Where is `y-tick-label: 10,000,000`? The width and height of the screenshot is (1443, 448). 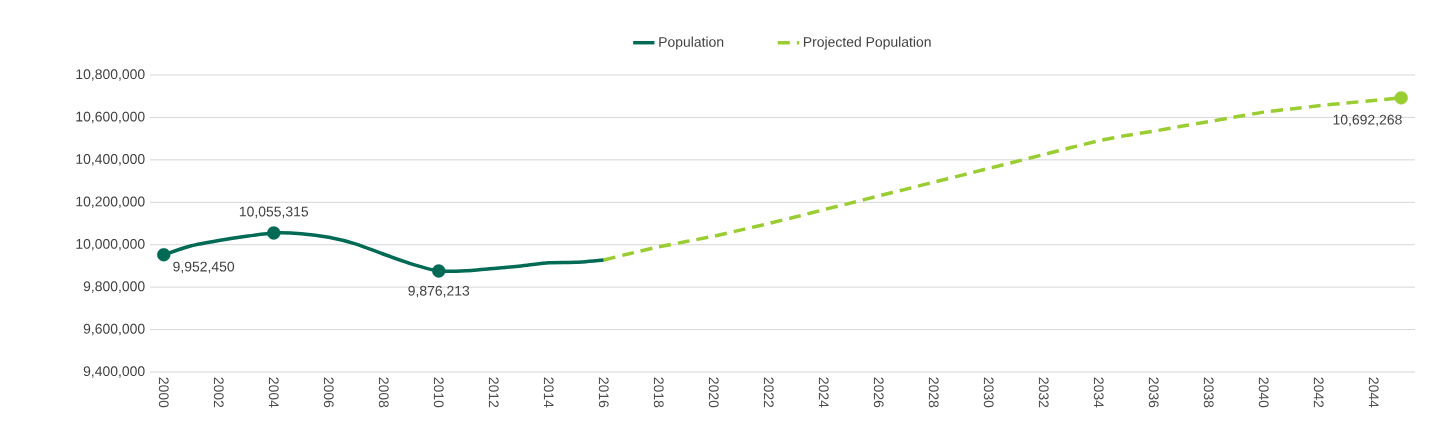
y-tick-label: 10,000,000 is located at coordinates (110, 244).